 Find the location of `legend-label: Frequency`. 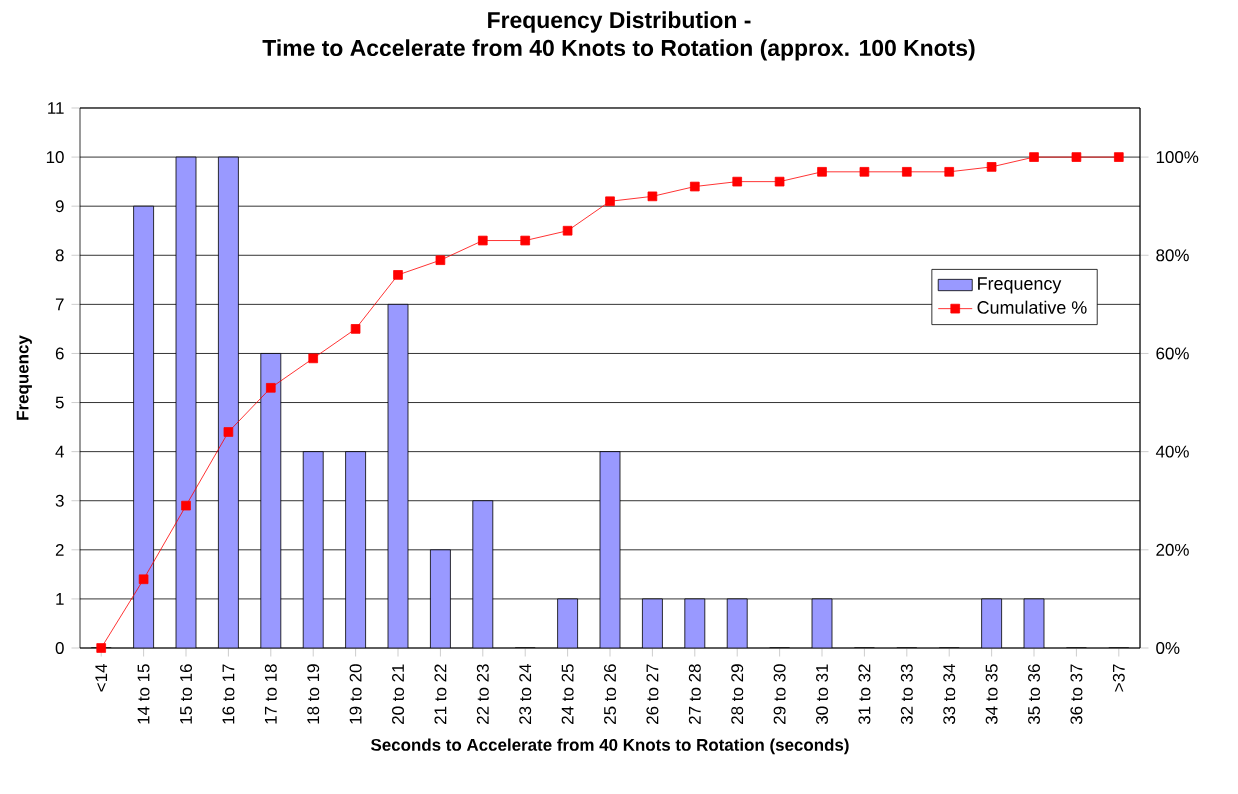

legend-label: Frequency is located at coordinates (1020, 285).